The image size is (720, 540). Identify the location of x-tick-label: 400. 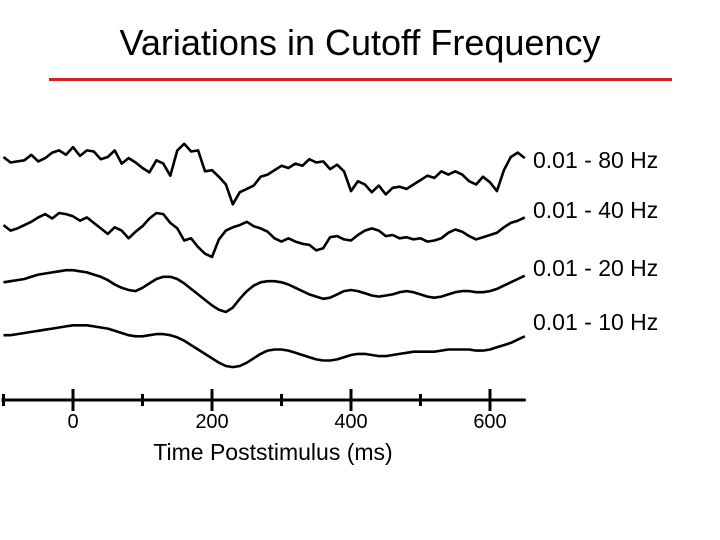
(350, 422).